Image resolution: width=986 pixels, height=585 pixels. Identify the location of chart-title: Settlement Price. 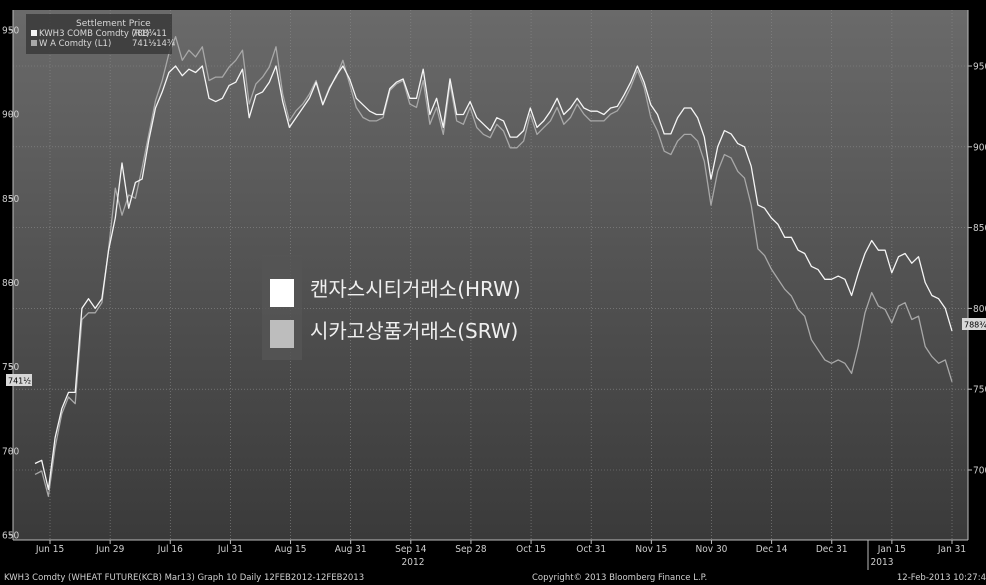
(113, 24).